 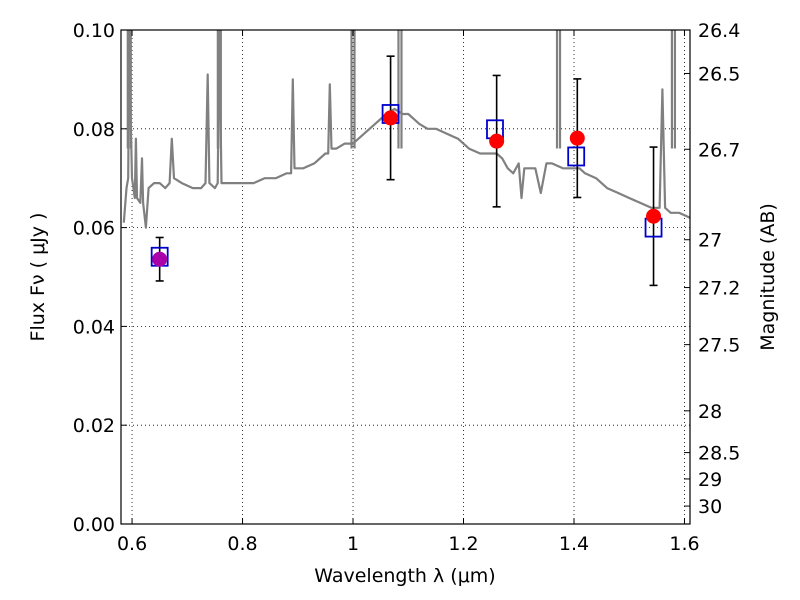 I want to click on y2-tick-label: 26.5, so click(x=719, y=74).